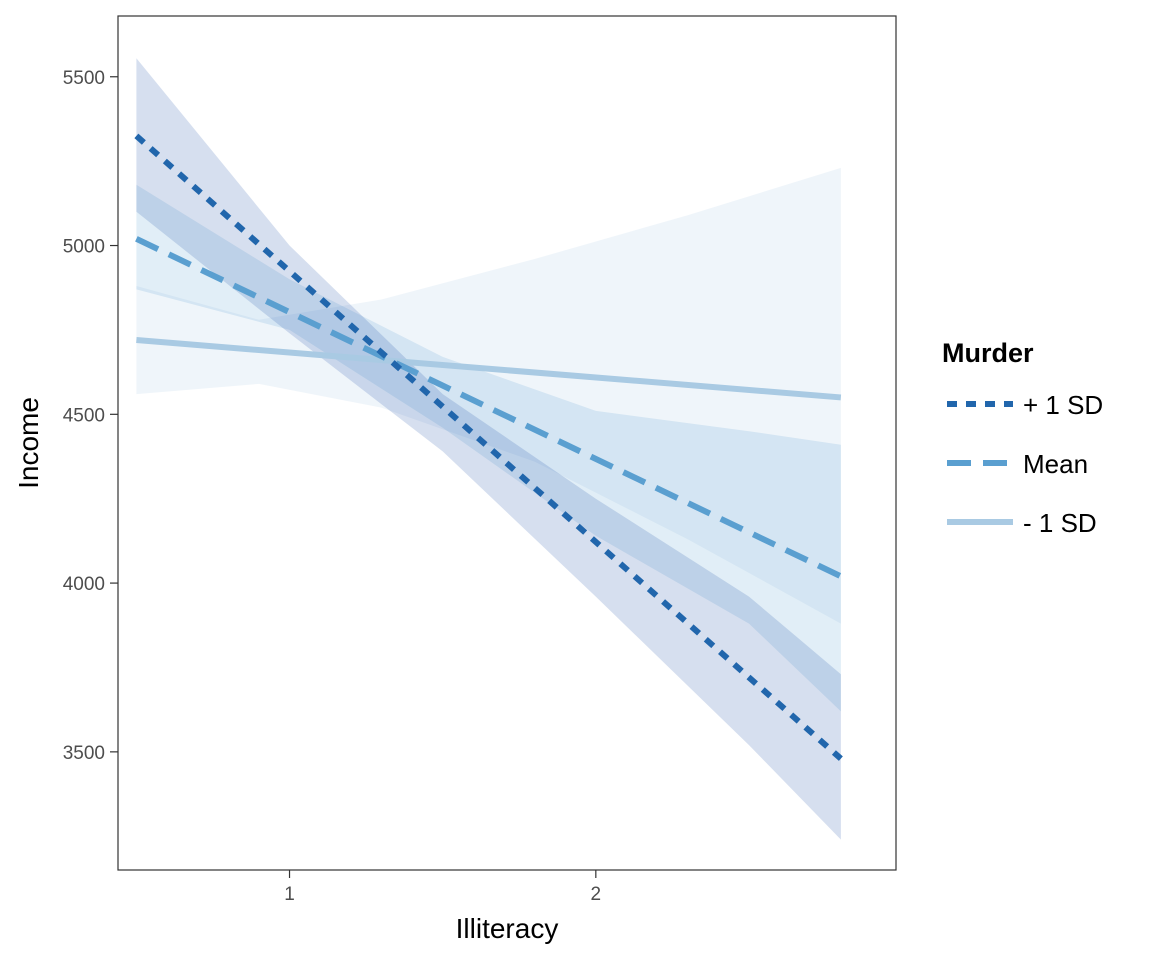 This screenshot has width=1152, height=960. I want to click on line-minus-1sd, so click(489, 369).